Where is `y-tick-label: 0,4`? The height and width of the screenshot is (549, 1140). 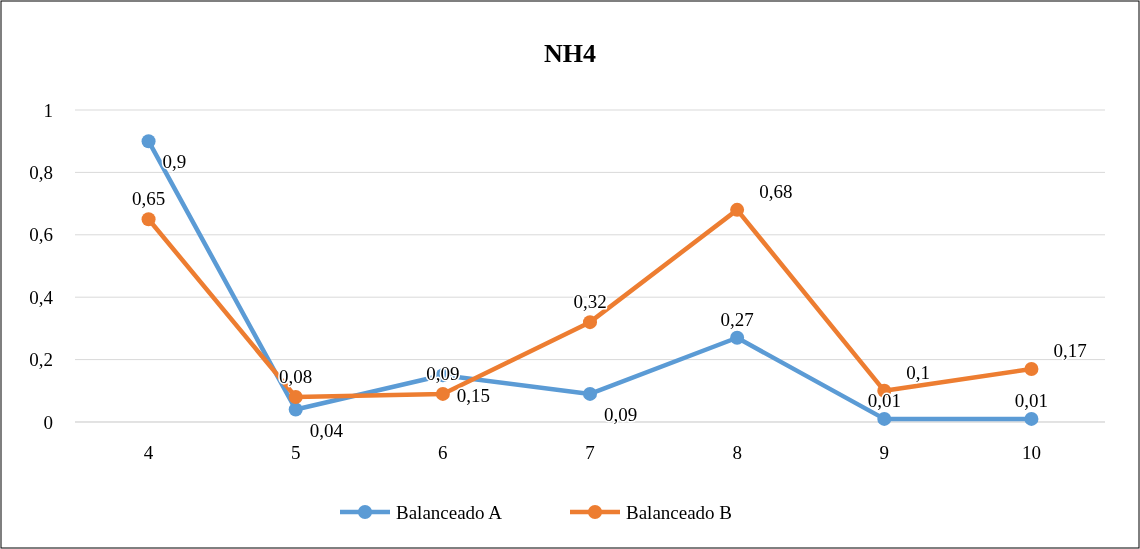 y-tick-label: 0,4 is located at coordinates (41, 297).